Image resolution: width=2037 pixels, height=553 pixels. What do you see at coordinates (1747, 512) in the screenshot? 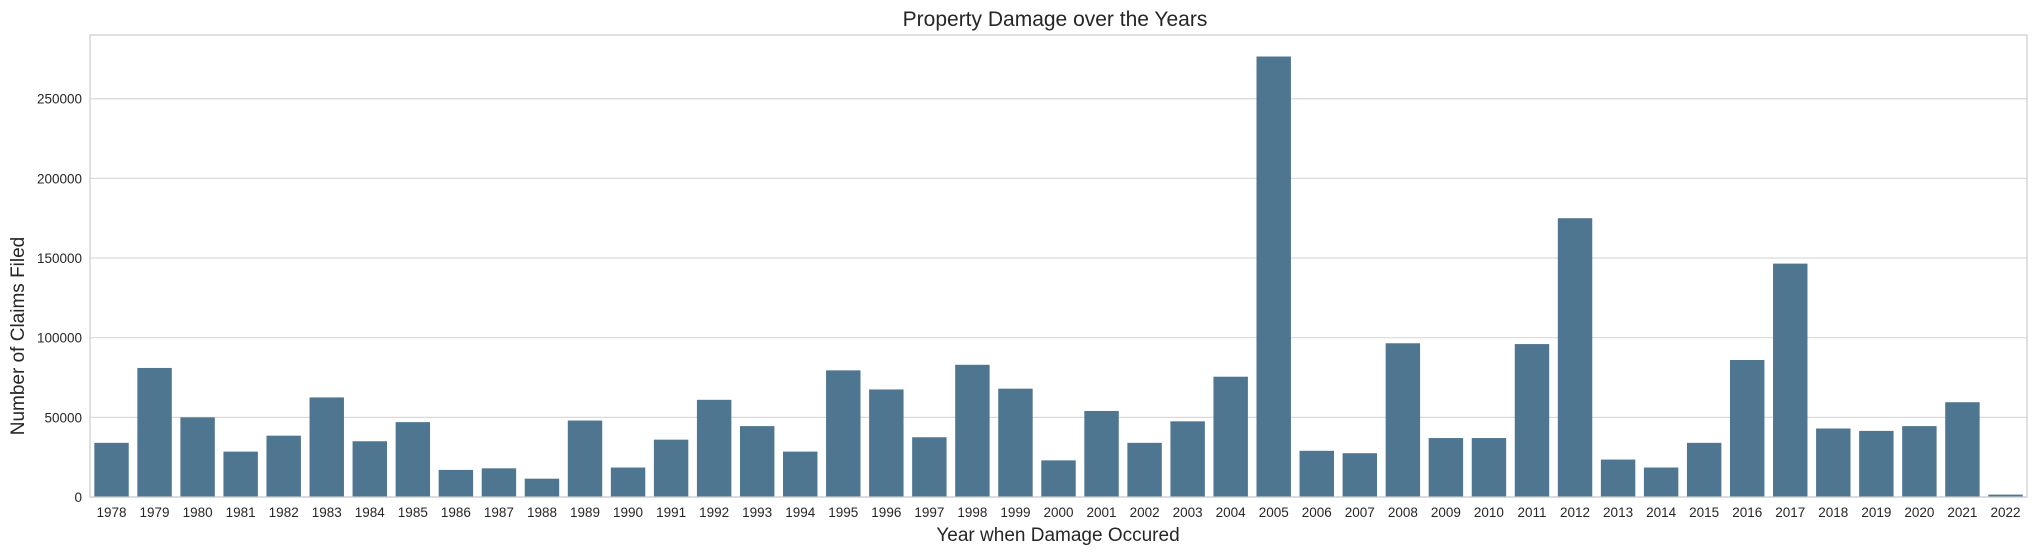
I see `x-tick-label: 2016` at bounding box center [1747, 512].